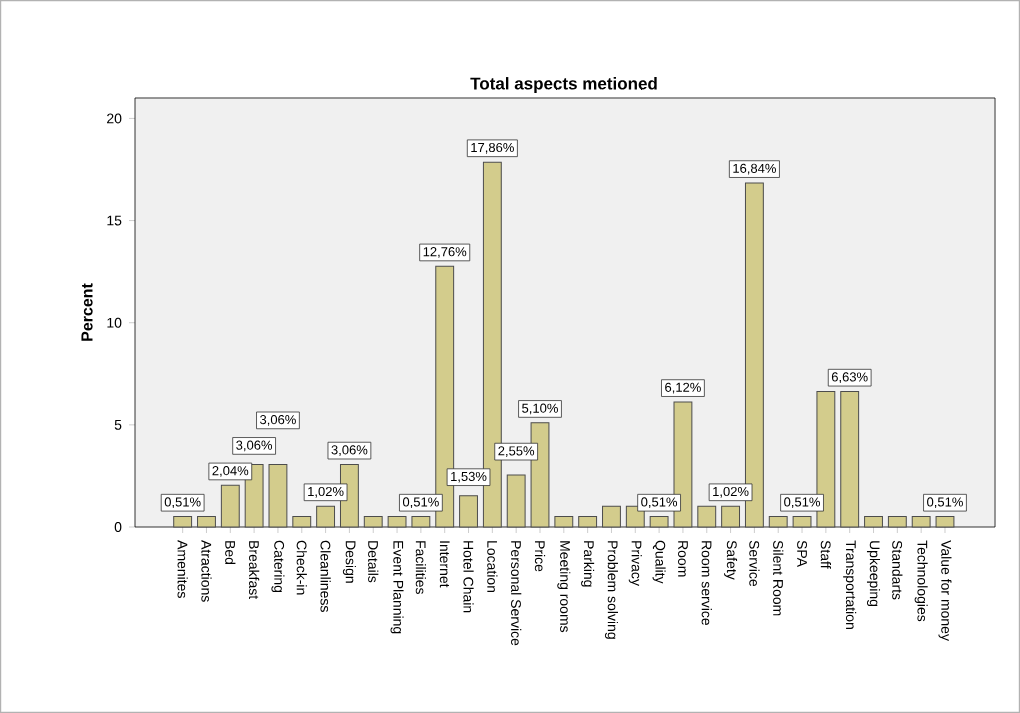 The image size is (1020, 713). What do you see at coordinates (540, 556) in the screenshot?
I see `x-tick-label: Price` at bounding box center [540, 556].